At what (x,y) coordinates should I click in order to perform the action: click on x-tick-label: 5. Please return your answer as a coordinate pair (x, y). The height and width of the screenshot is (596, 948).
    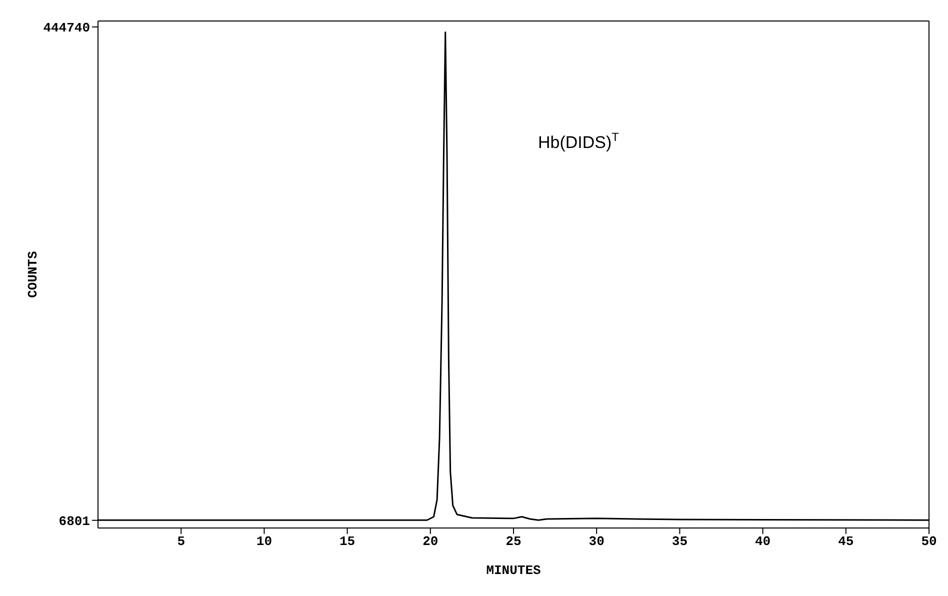
    Looking at the image, I should click on (181, 542).